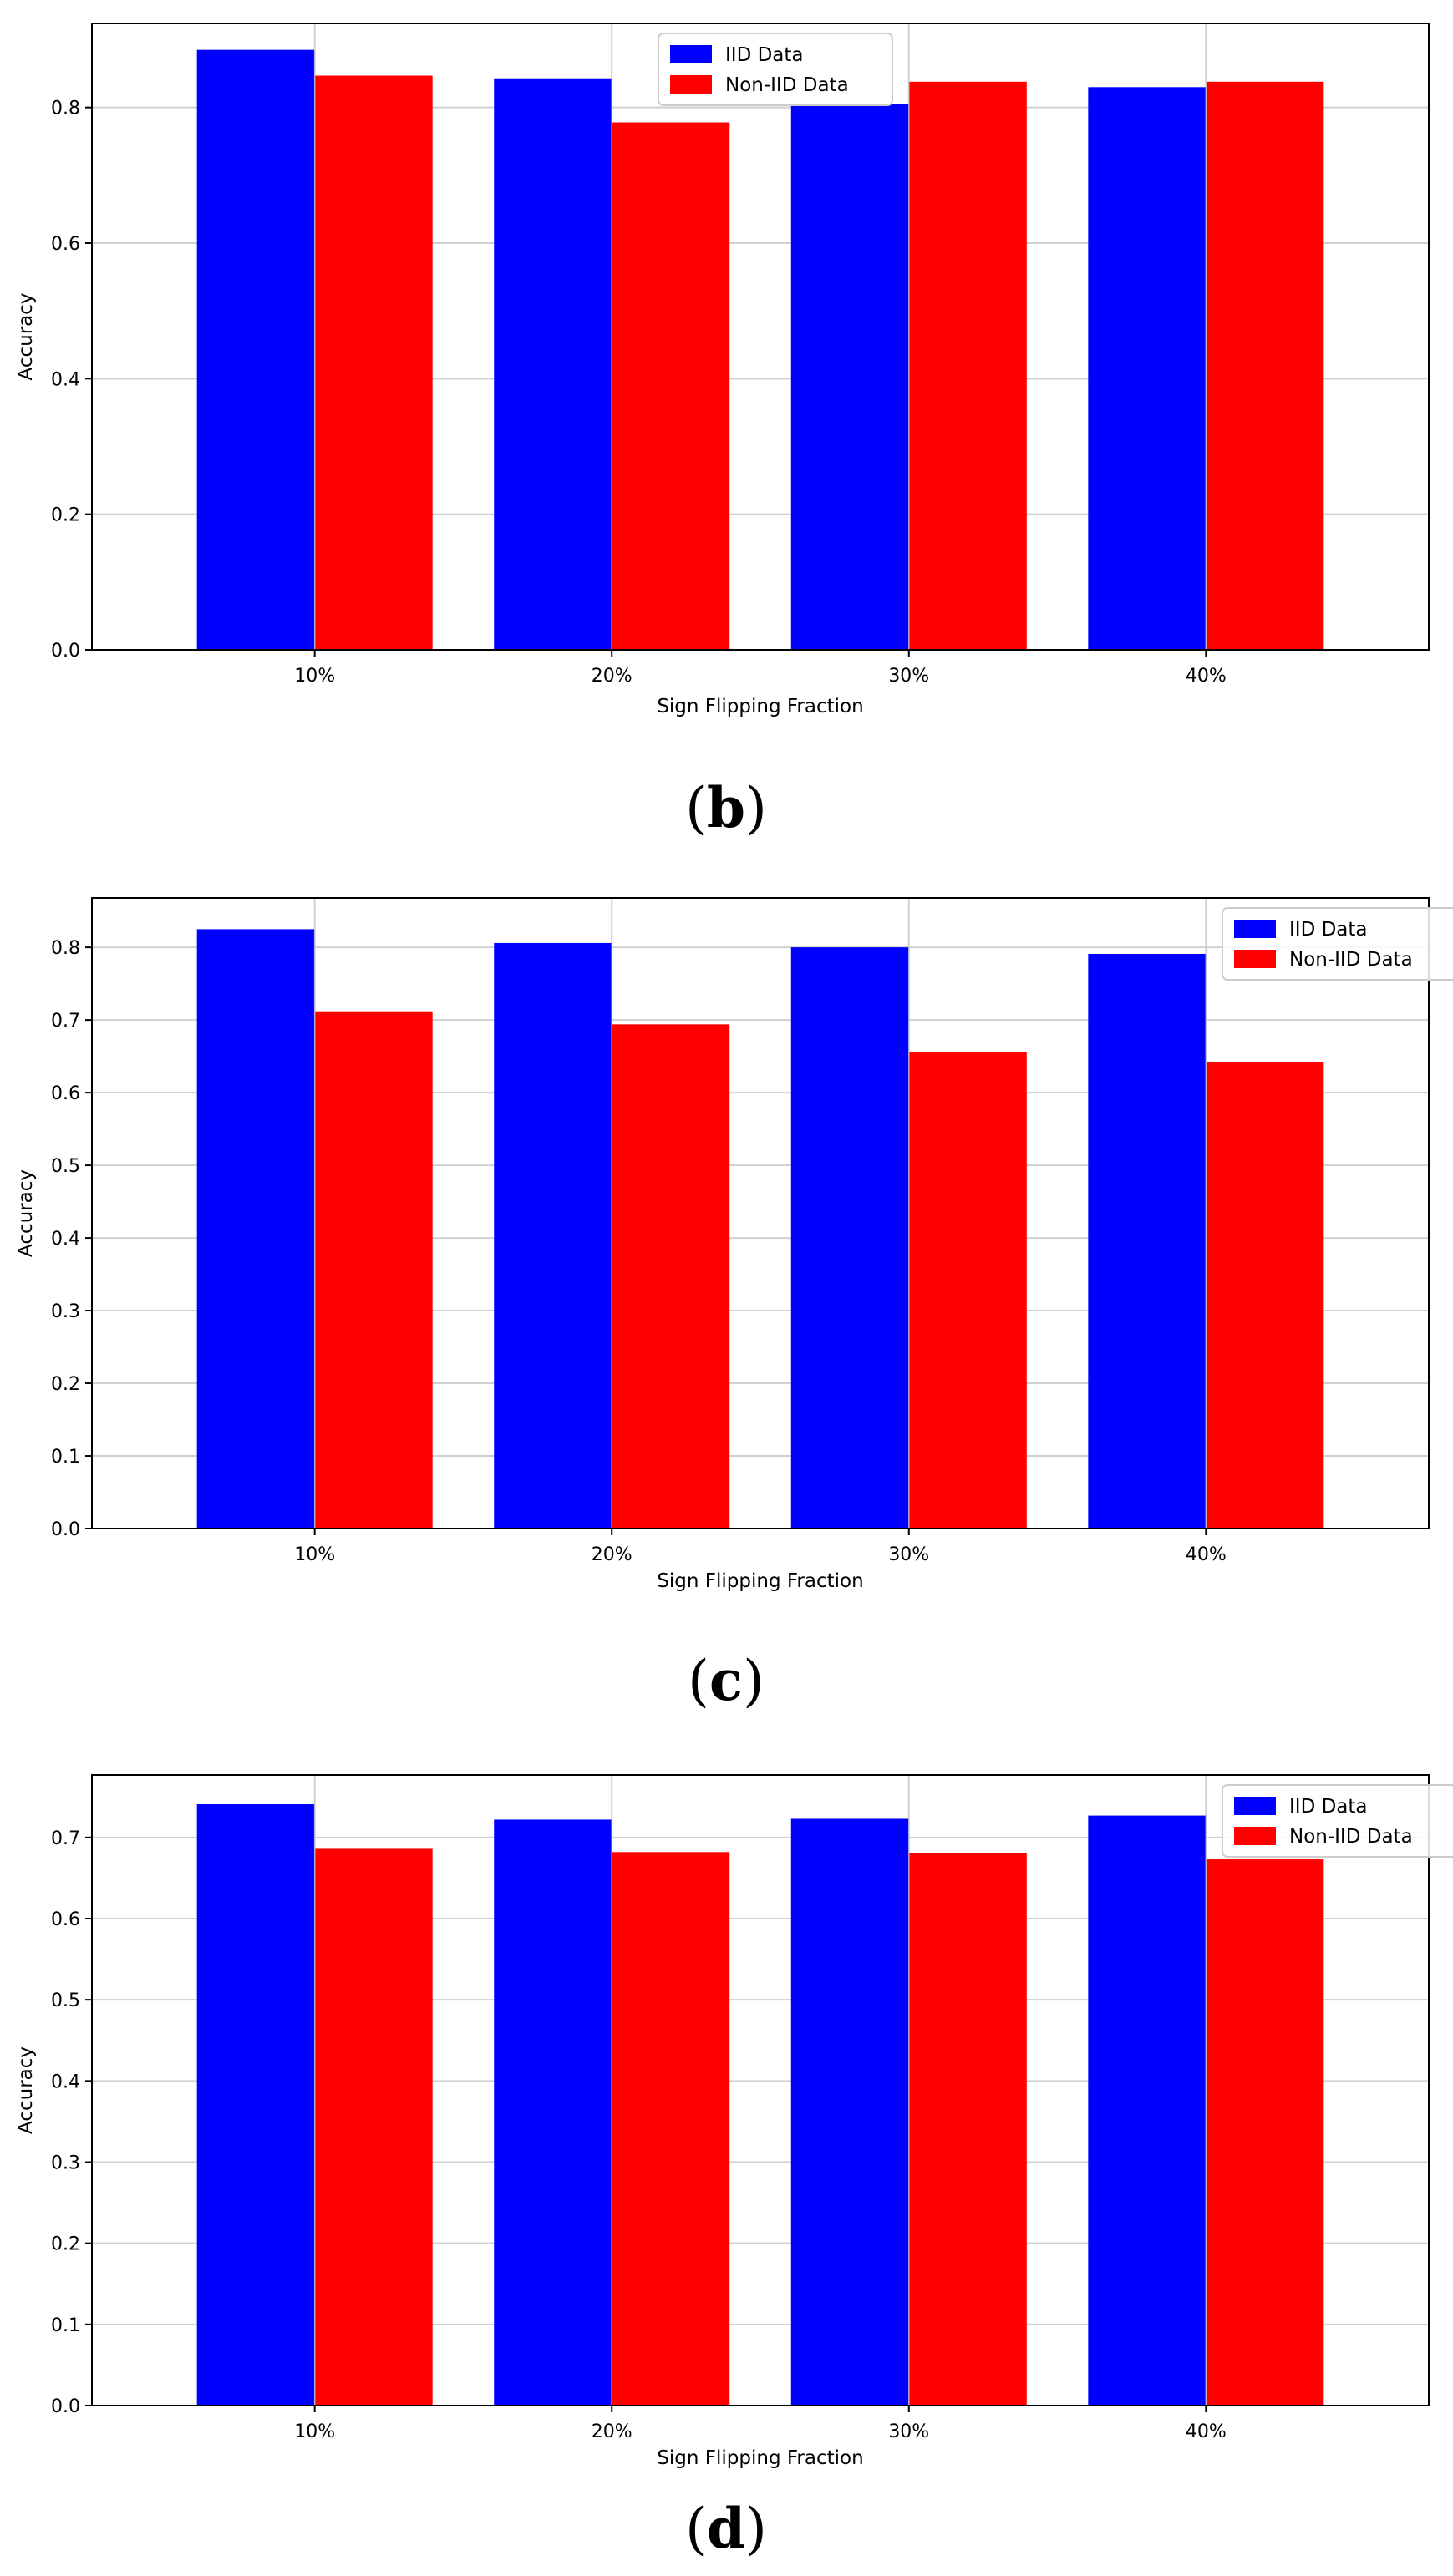 Image resolution: width=1453 pixels, height=2576 pixels. I want to click on panel-label: (b), so click(726, 807).